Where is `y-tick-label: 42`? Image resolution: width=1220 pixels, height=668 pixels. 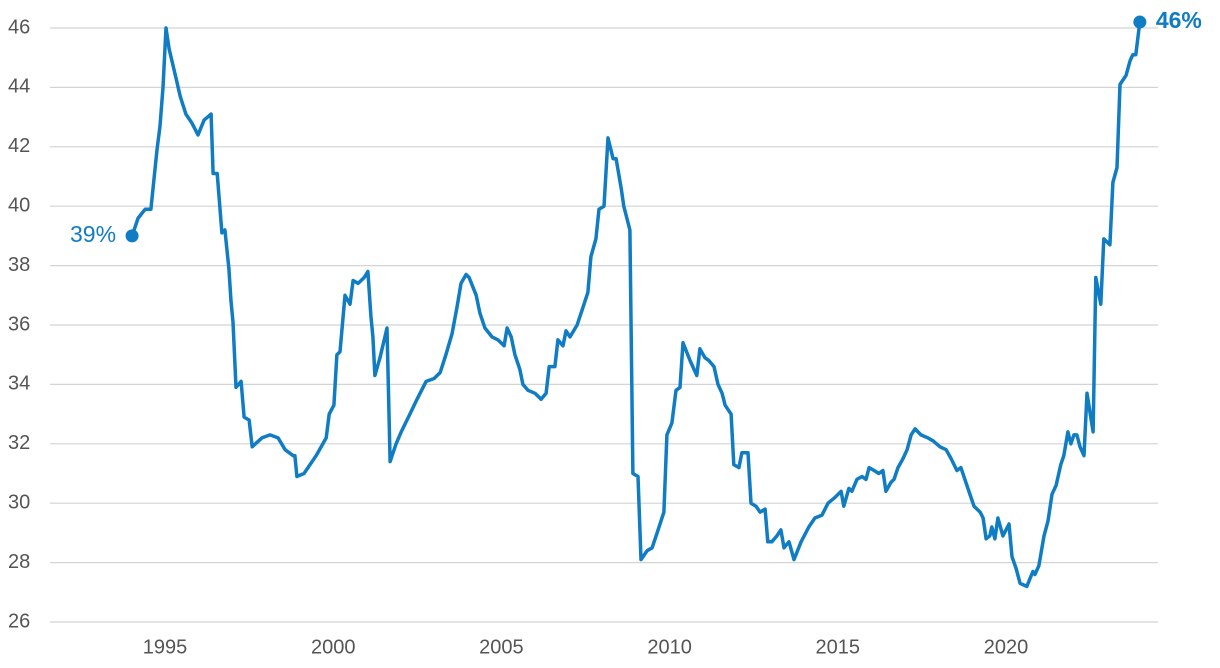 y-tick-label: 42 is located at coordinates (19, 146).